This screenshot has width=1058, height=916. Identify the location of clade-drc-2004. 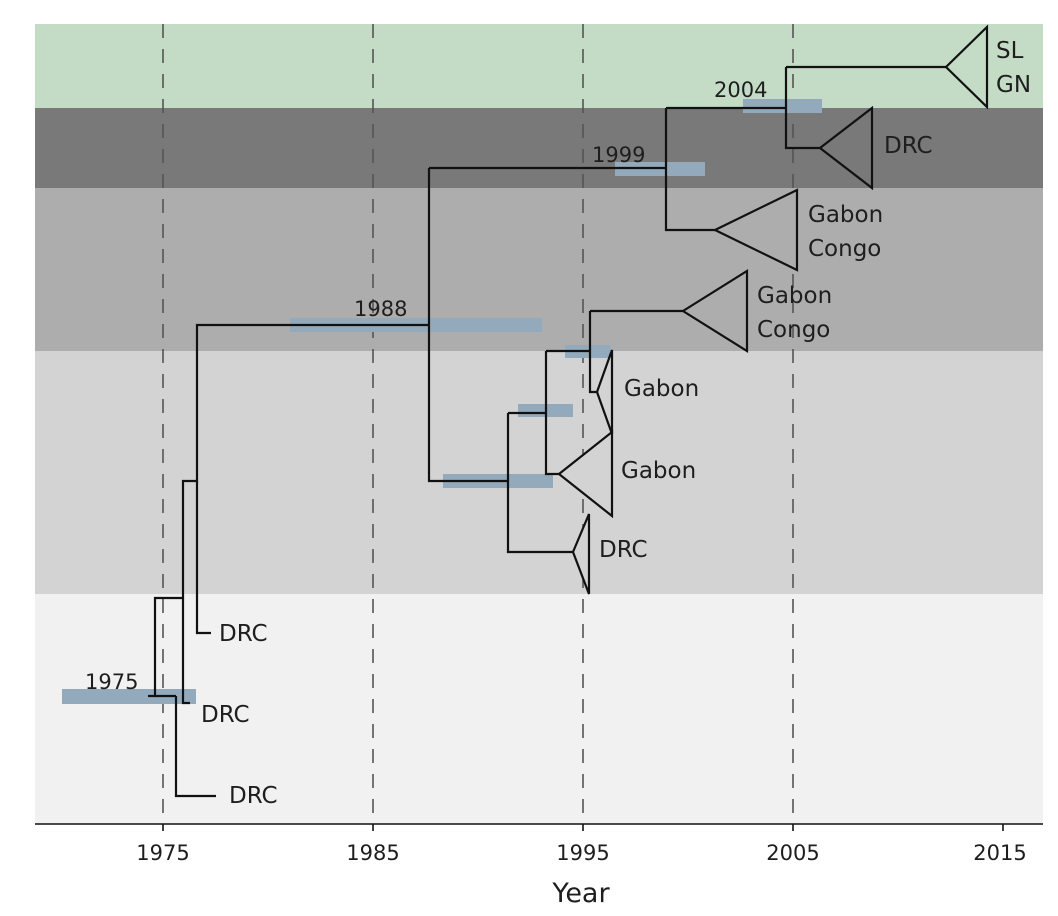
(846, 148).